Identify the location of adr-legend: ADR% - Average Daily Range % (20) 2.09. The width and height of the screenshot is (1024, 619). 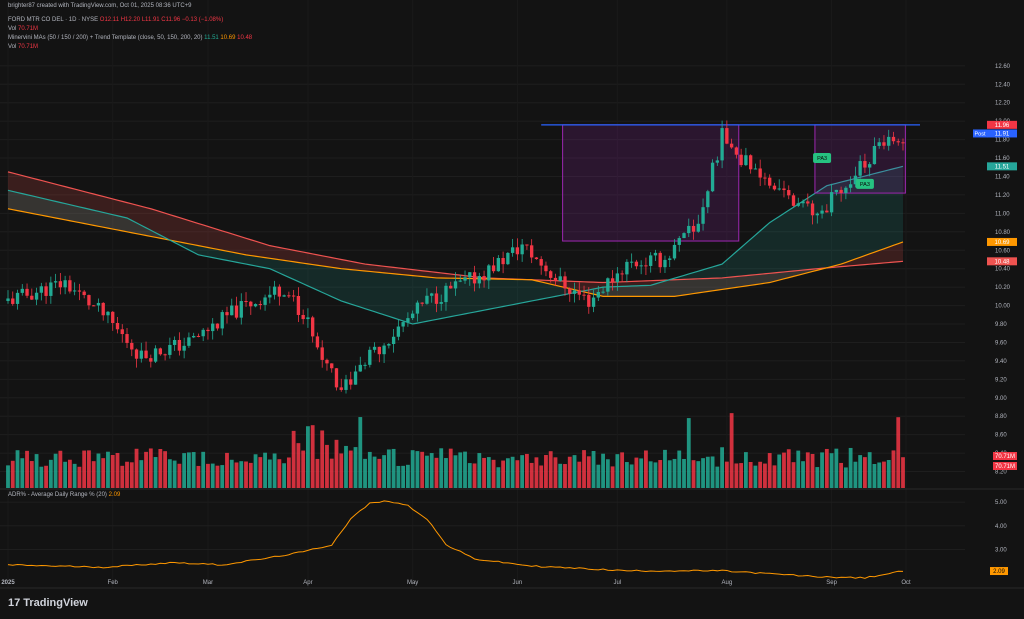
(64, 495).